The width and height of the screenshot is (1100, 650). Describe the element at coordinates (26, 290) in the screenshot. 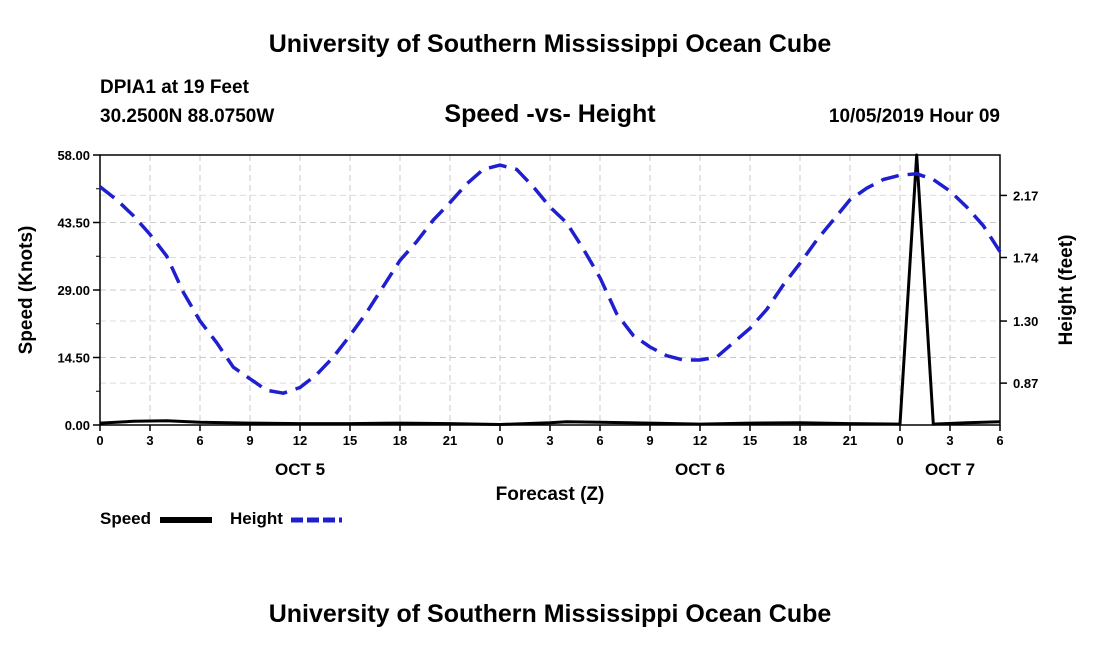

I see `y-left-axis-label: Speed (Knots)` at that location.